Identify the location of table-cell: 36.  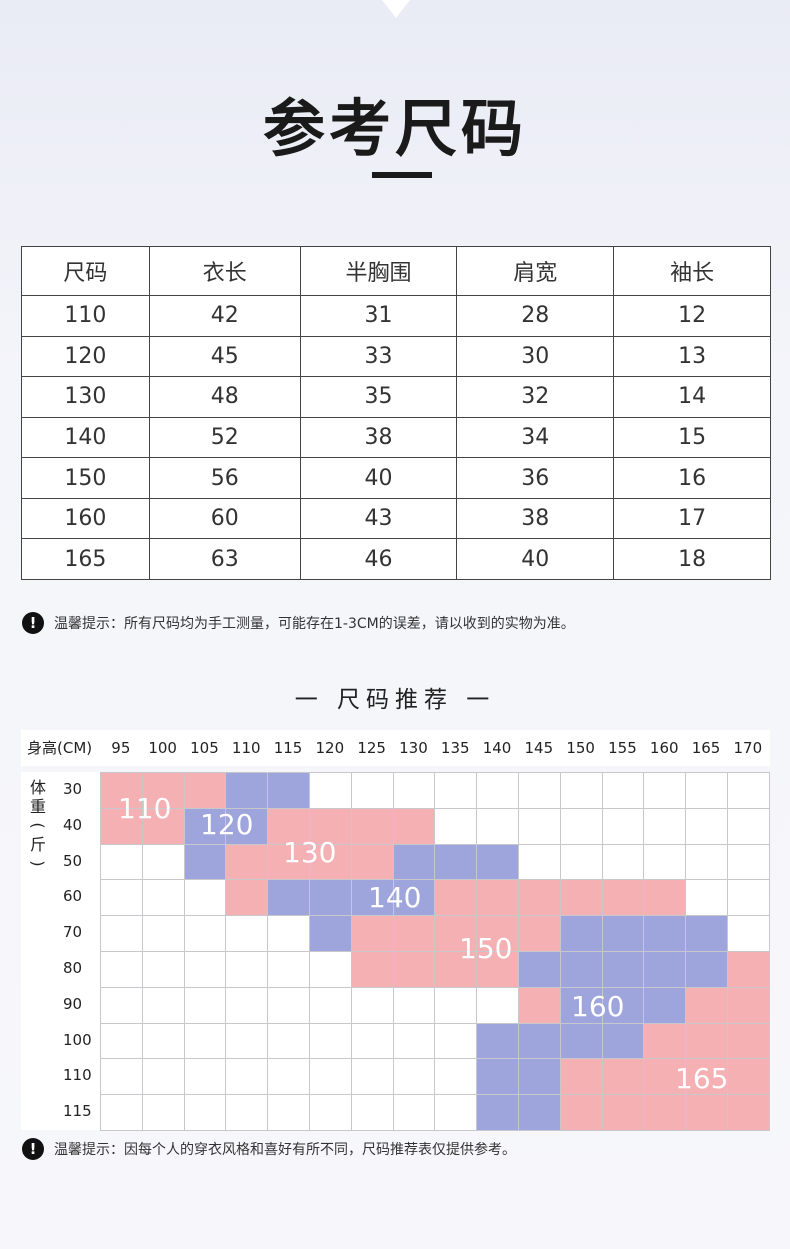
(535, 478).